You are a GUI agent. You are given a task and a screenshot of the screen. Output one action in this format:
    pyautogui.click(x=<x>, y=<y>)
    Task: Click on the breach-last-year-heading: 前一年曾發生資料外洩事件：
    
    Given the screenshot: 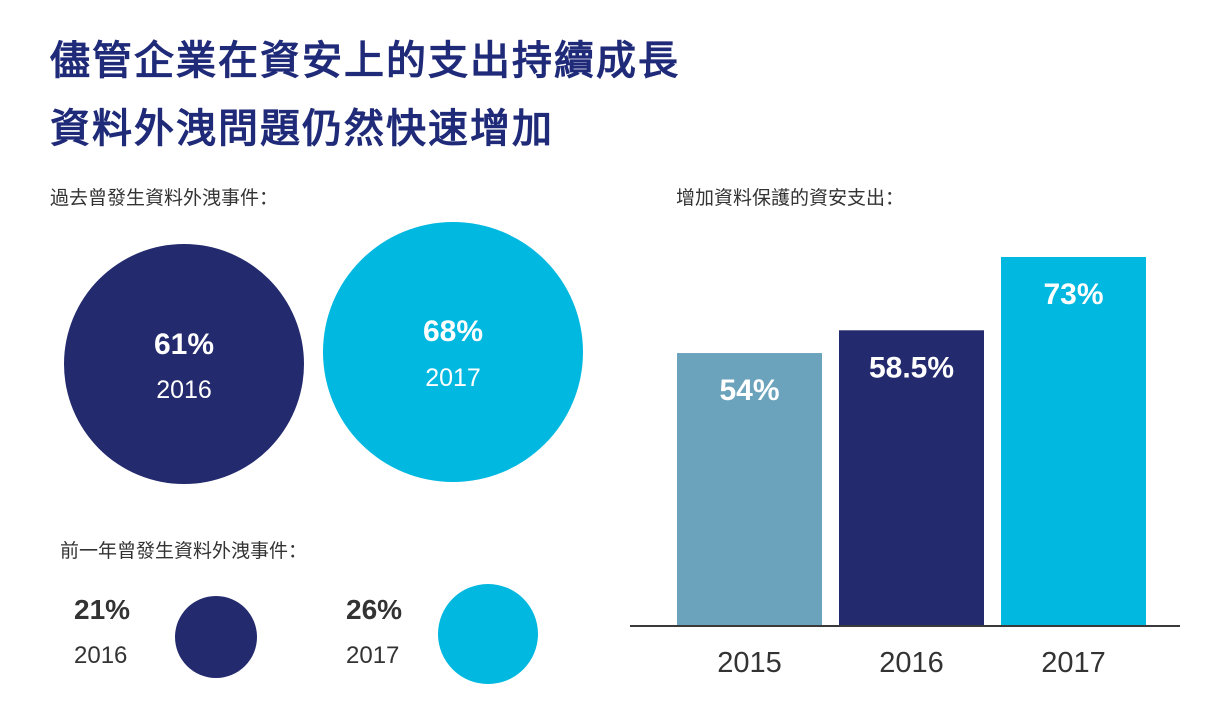 What is the action you would take?
    pyautogui.click(x=184, y=551)
    